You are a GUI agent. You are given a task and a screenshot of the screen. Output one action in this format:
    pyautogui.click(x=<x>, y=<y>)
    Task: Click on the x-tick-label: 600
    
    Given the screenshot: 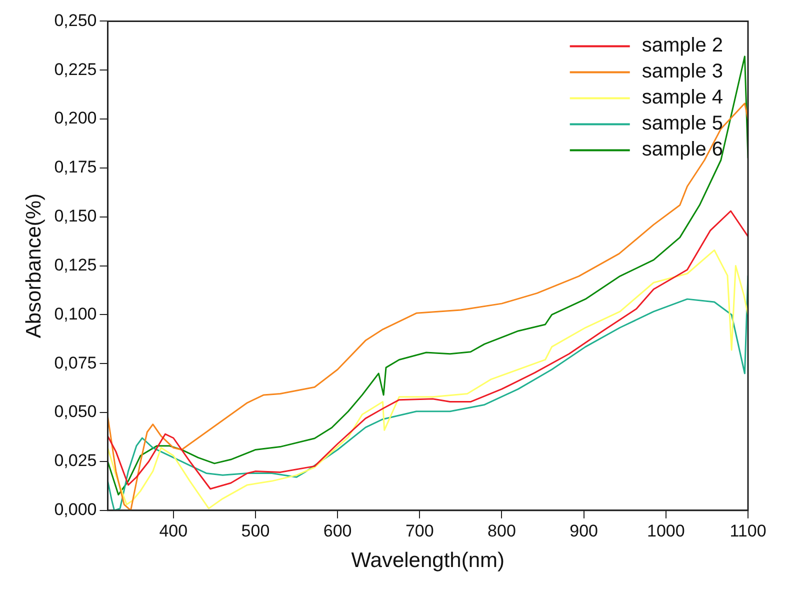 What is the action you would take?
    pyautogui.click(x=337, y=530)
    